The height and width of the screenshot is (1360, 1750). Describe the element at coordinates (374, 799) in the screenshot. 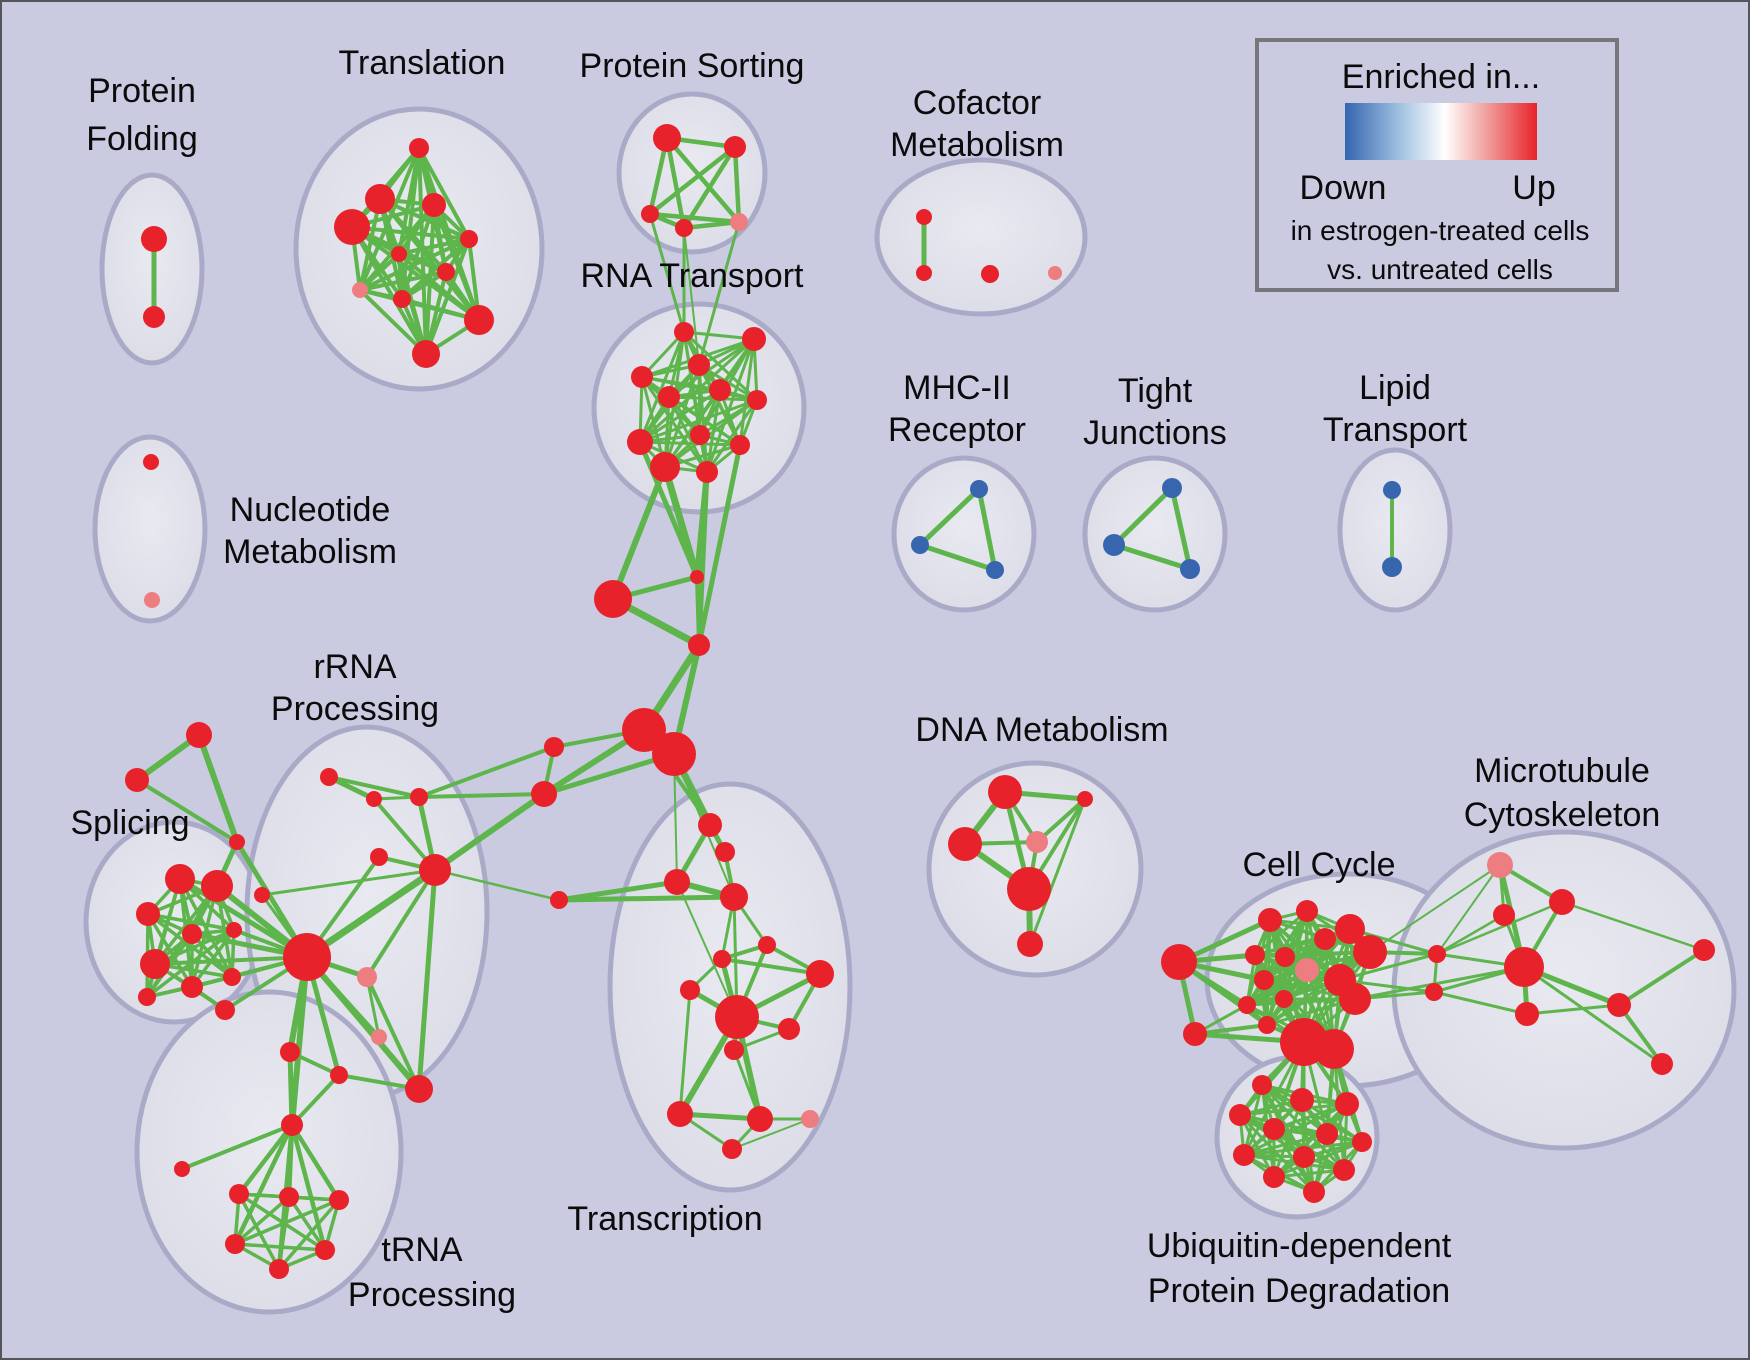

I see `graph-node-rr1` at that location.